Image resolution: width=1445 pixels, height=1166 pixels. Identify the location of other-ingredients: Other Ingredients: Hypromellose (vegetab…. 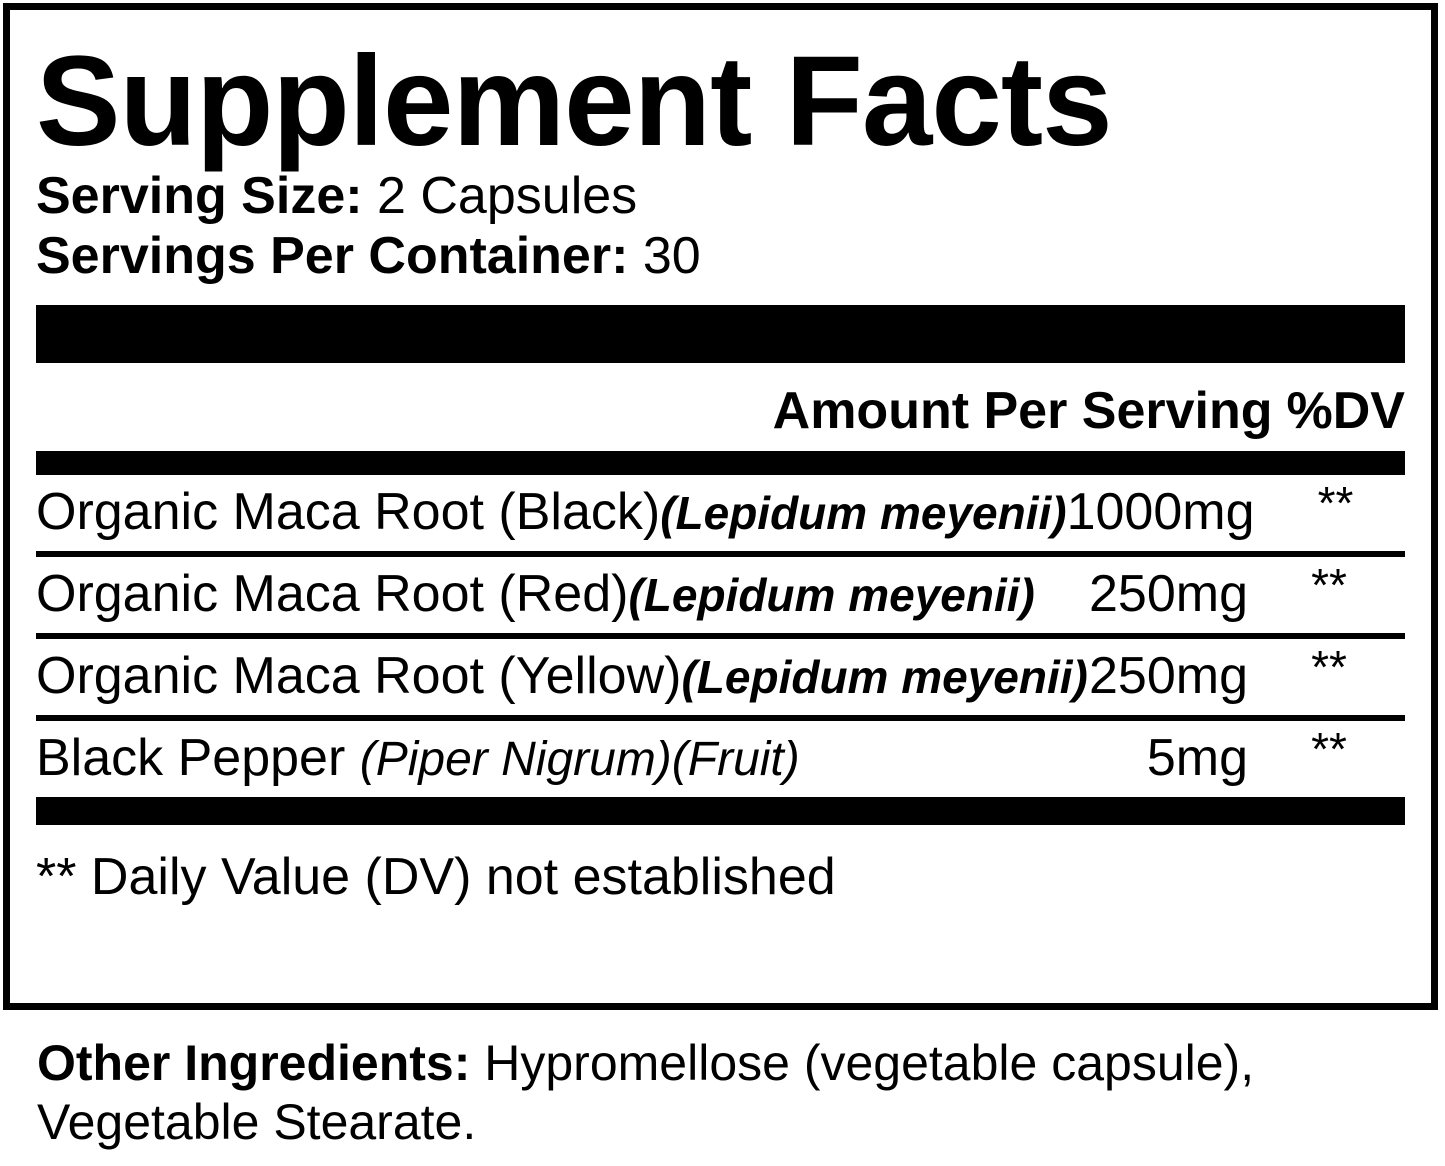
(680, 1081).